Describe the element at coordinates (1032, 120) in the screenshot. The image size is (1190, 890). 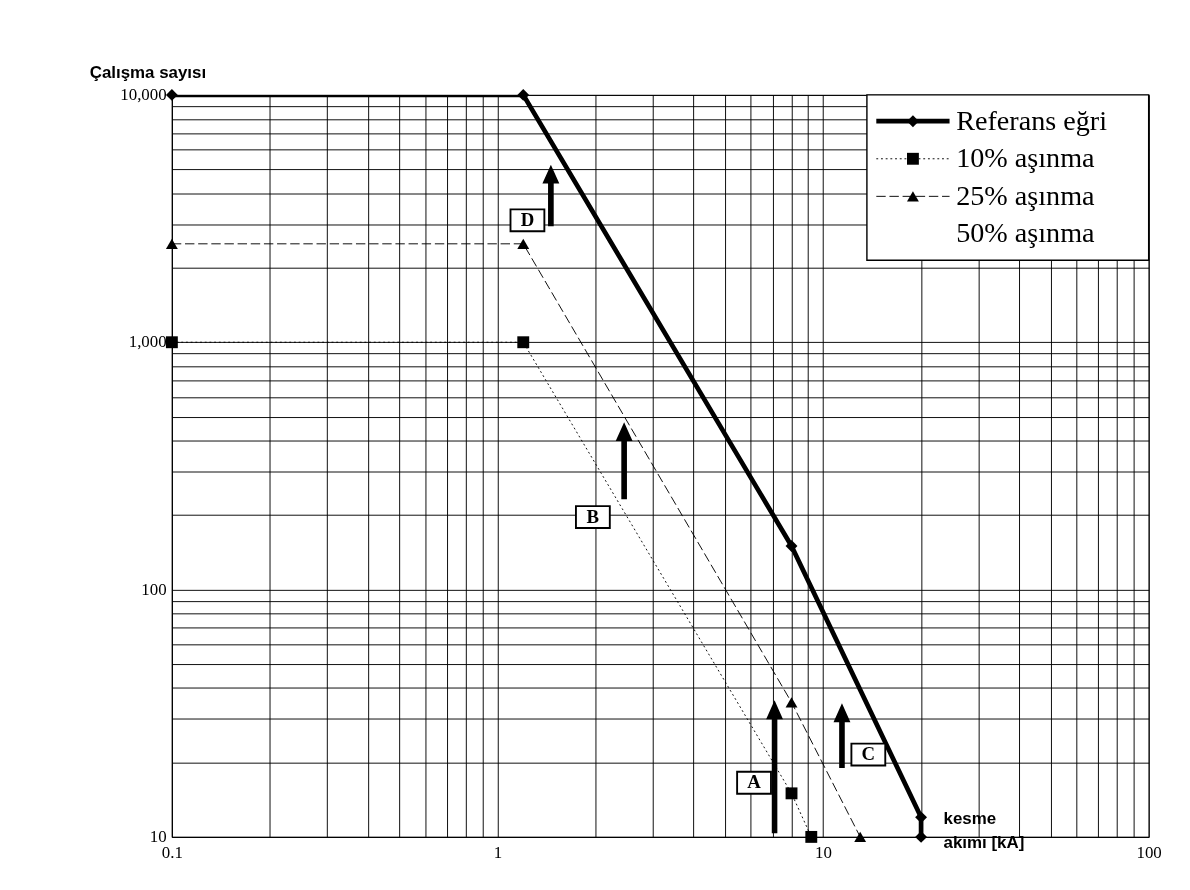
I see `legend-label: Referans eğri` at that location.